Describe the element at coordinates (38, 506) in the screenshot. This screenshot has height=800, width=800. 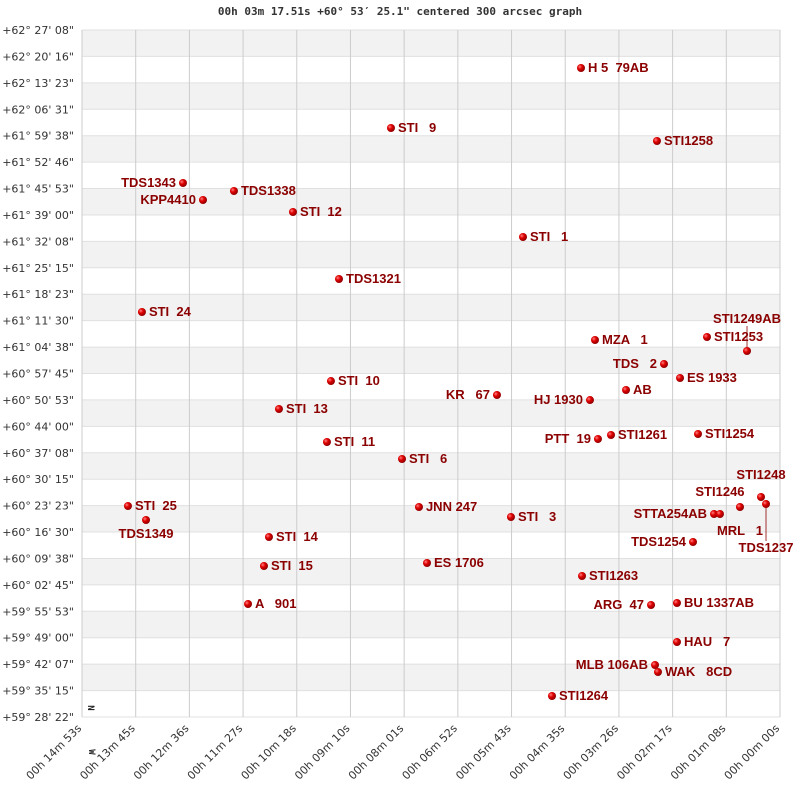
I see `y-tick-label: +60° 23' 23"` at that location.